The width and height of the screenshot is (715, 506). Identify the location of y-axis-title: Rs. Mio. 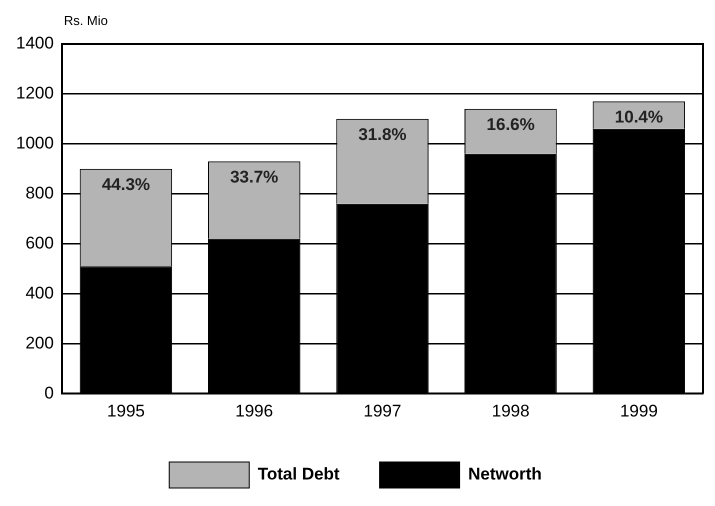
(86, 20).